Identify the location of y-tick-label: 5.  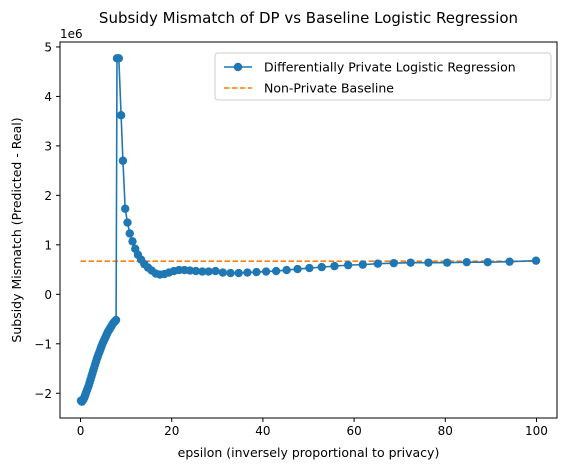
(48, 47).